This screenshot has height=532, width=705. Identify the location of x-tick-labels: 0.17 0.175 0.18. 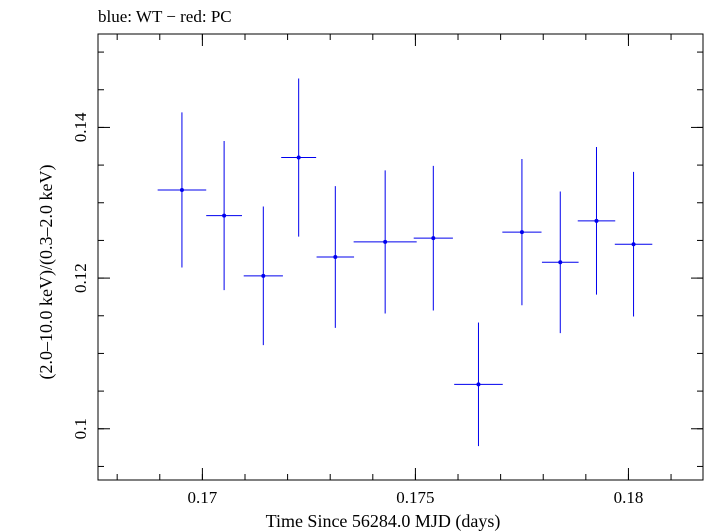
(416, 497).